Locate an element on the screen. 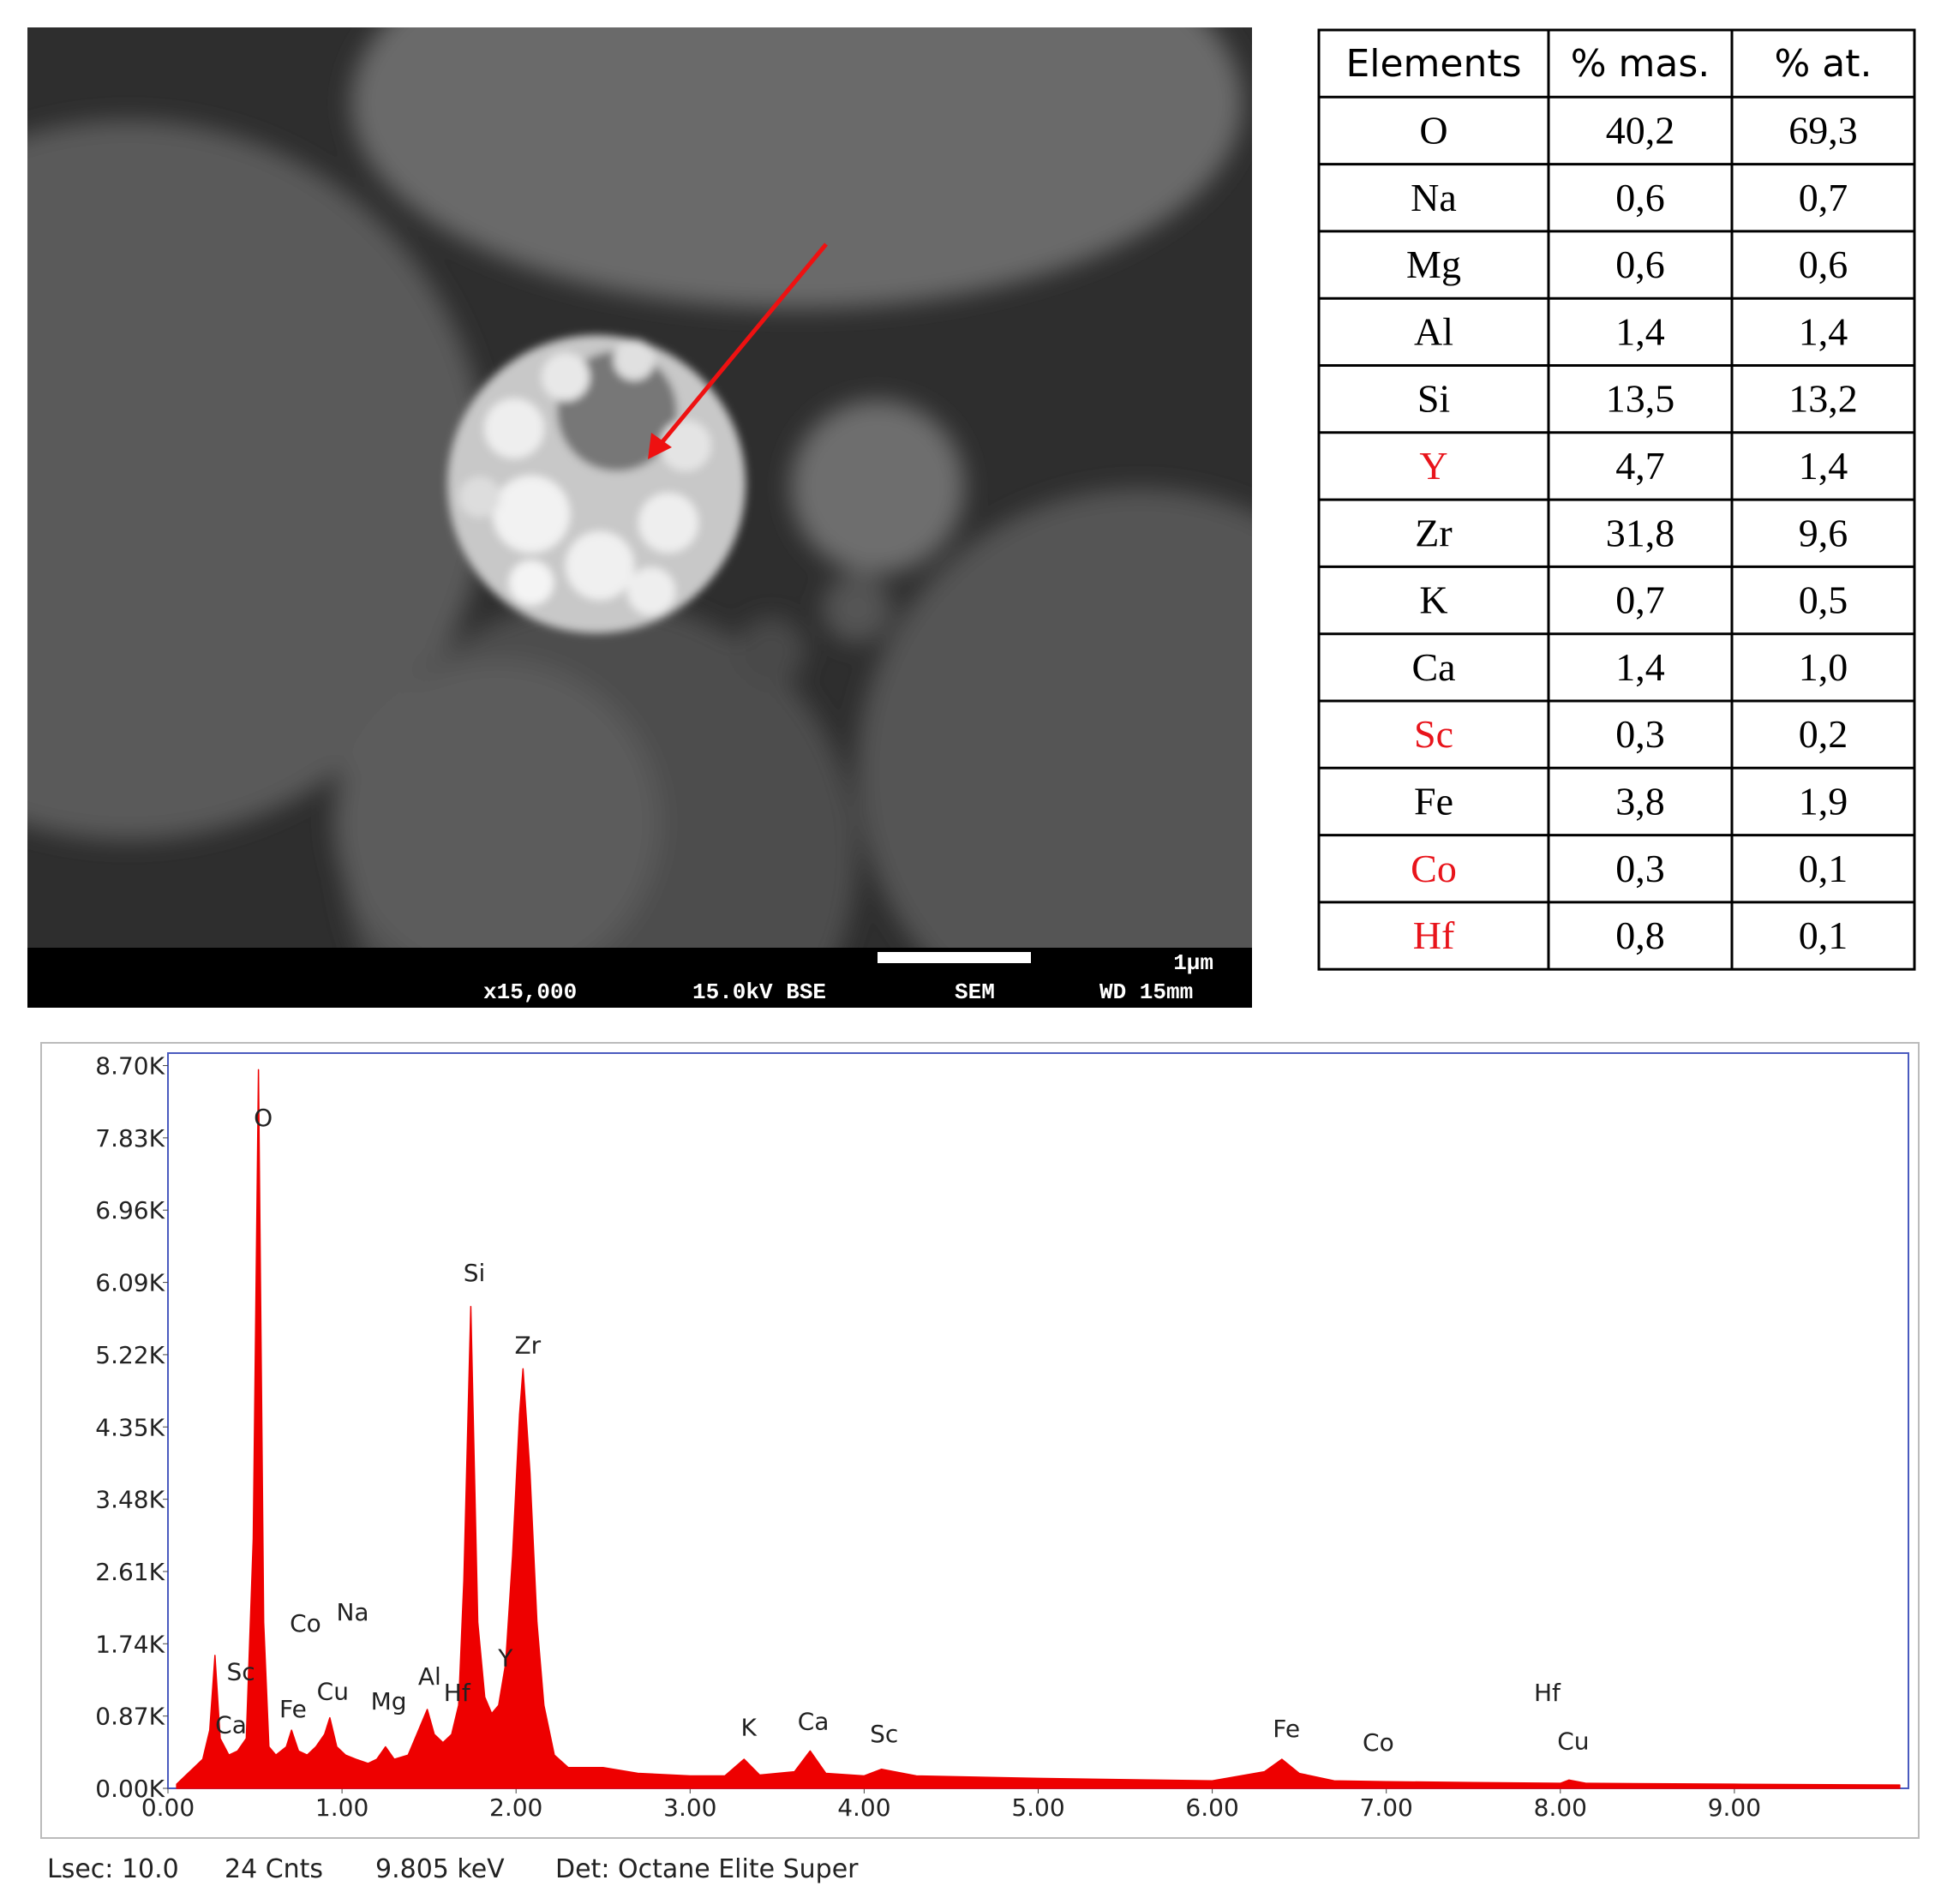  working-distance: WD 15mm is located at coordinates (1146, 992).